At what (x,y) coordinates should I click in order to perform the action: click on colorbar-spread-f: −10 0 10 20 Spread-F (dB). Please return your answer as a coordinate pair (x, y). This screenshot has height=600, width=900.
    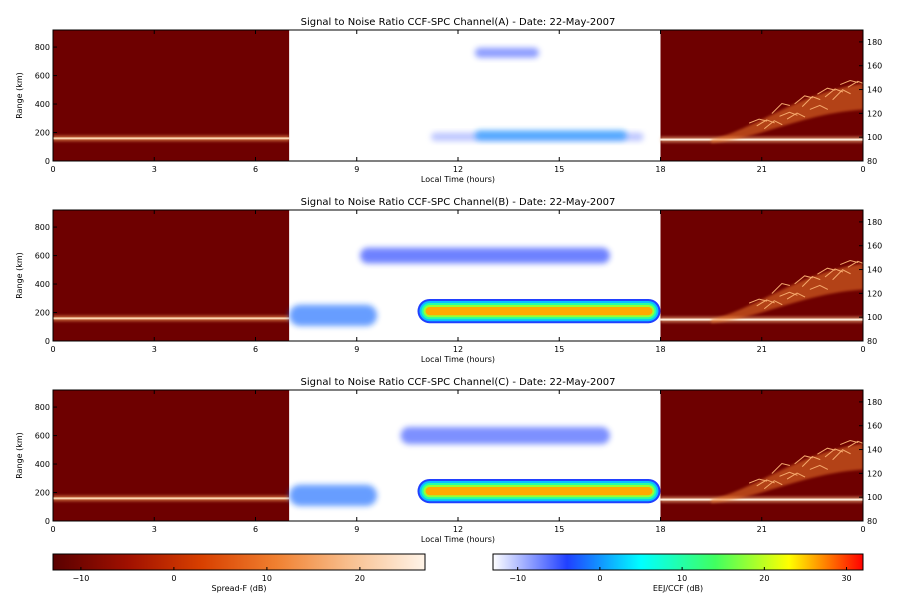
    Looking at the image, I should click on (239, 573).